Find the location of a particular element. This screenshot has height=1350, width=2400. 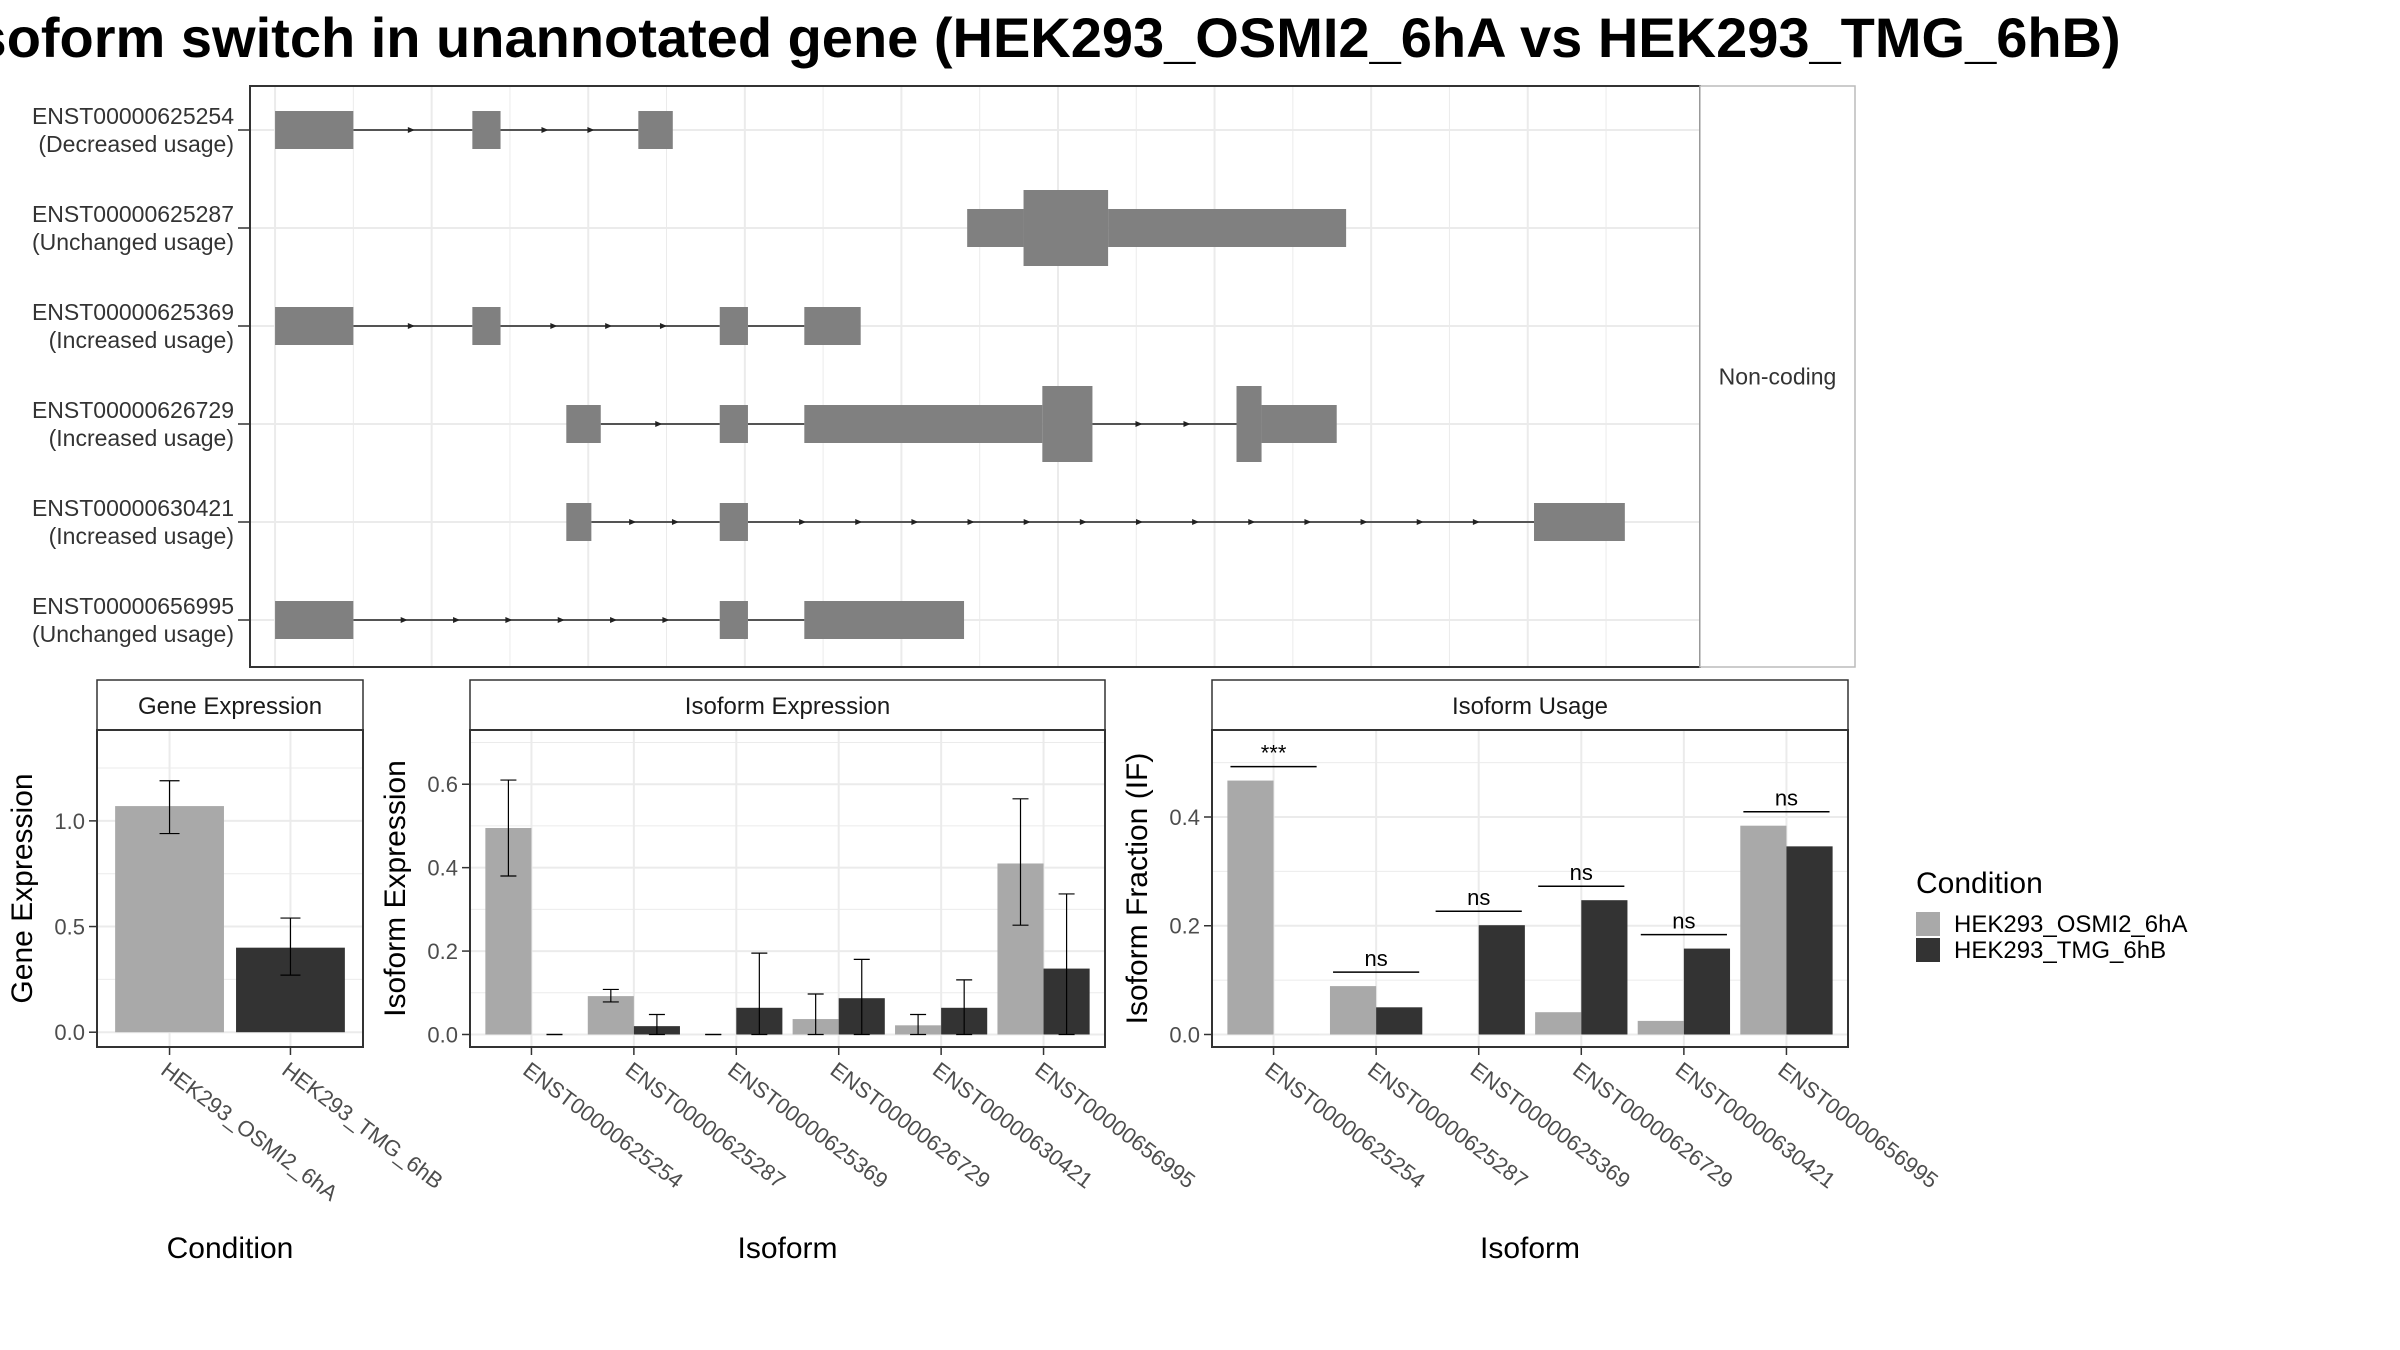

y-axis-label: Isoform Fraction (IF) is located at coordinates (1137, 889).